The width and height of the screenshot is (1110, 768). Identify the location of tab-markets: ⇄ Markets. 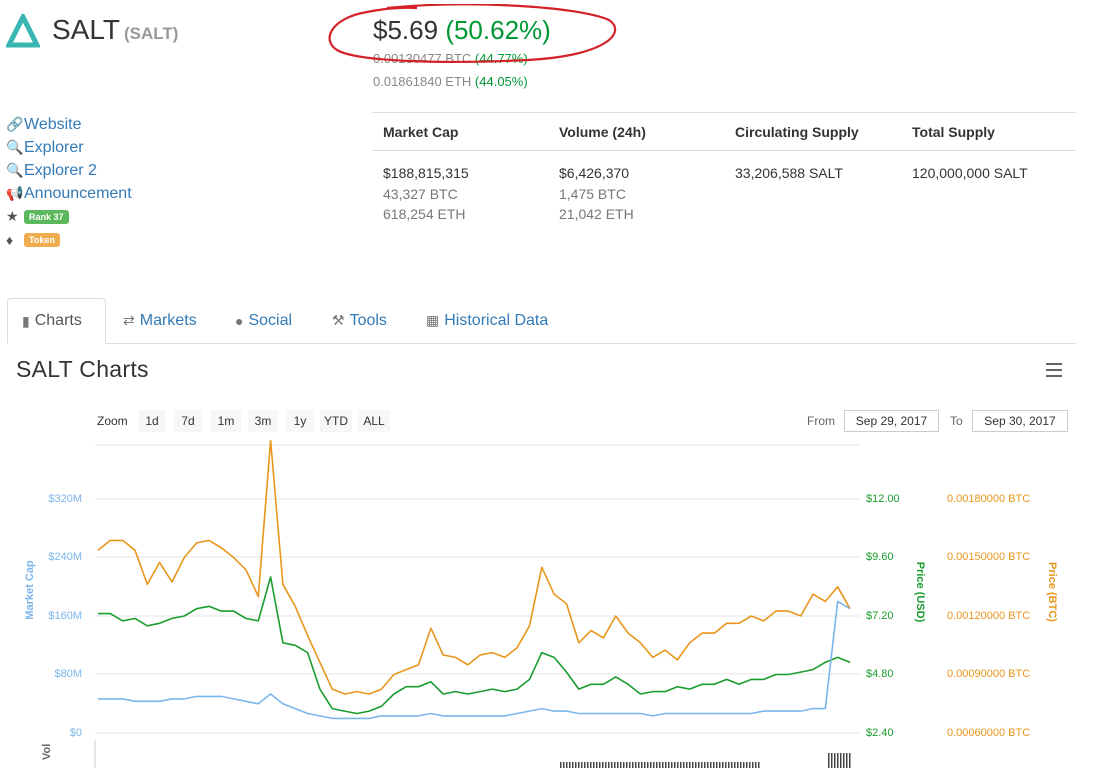
(160, 320).